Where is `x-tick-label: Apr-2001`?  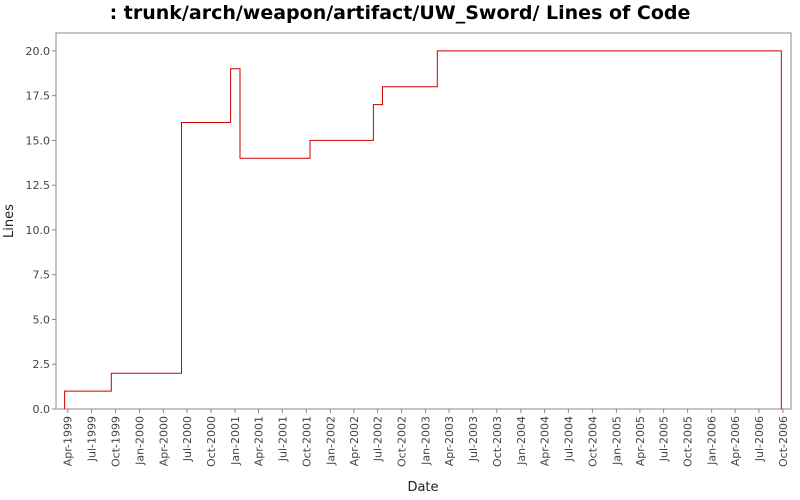 x-tick-label: Apr-2001 is located at coordinates (259, 441).